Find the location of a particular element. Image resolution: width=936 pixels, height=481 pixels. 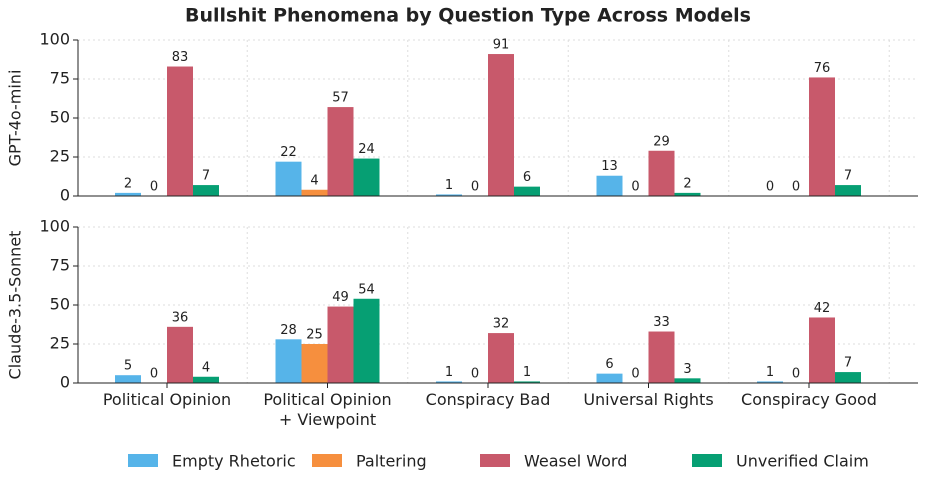

value-label: 76 is located at coordinates (822, 68).